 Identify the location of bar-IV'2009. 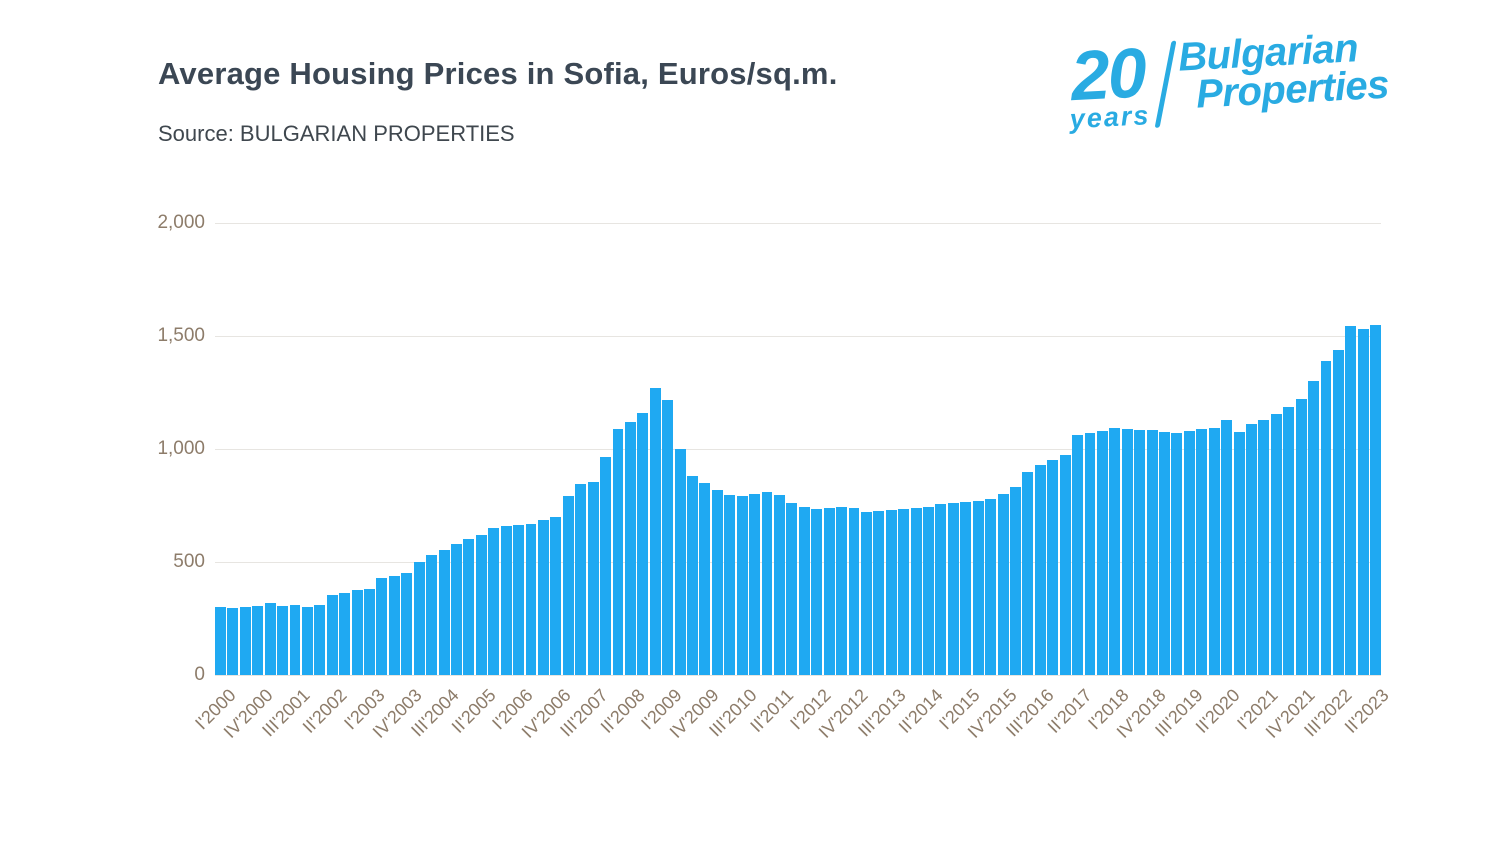
(705, 578).